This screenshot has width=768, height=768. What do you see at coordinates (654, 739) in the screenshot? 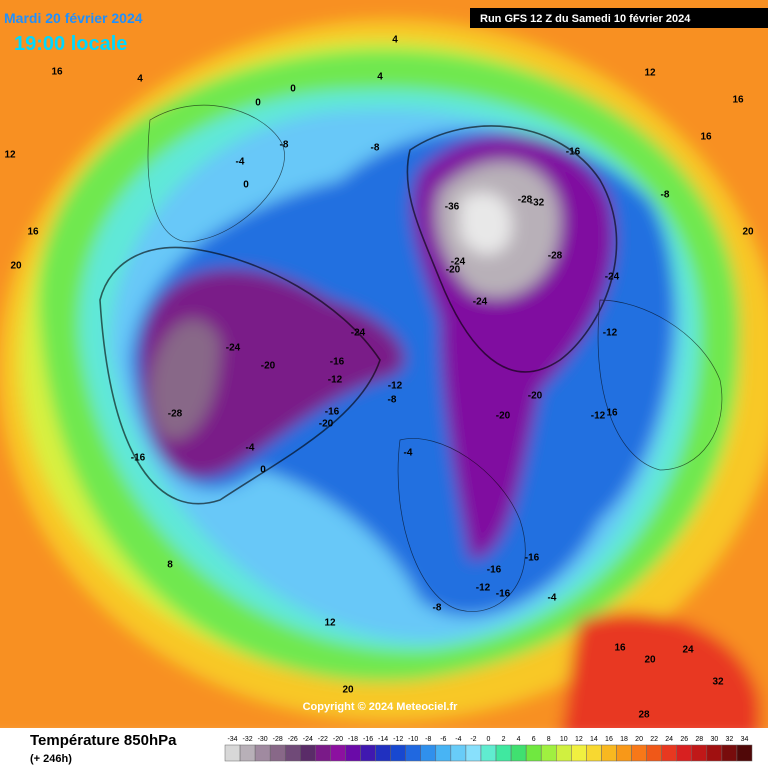
I see `scale-label: 22` at bounding box center [654, 739].